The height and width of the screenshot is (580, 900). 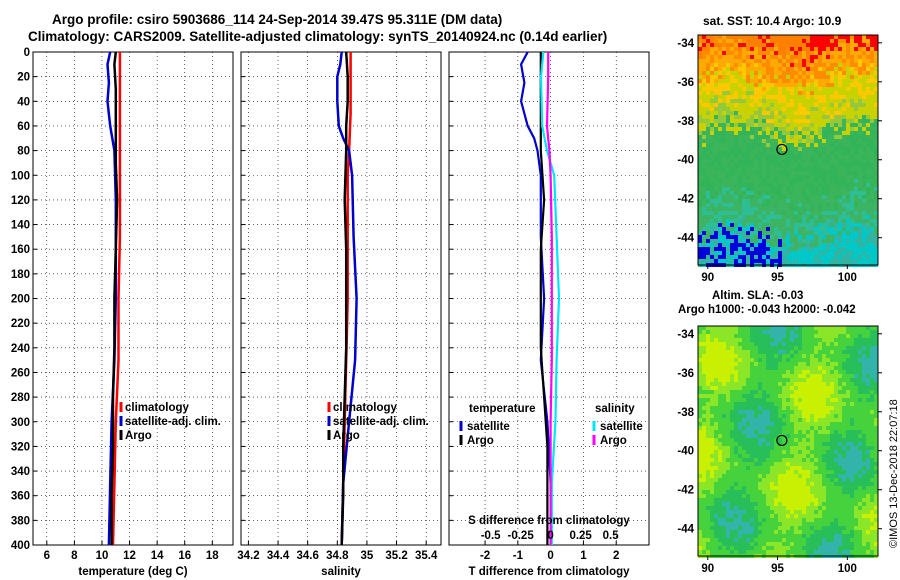 I want to click on x-tick-label: 34.2, so click(x=248, y=556).